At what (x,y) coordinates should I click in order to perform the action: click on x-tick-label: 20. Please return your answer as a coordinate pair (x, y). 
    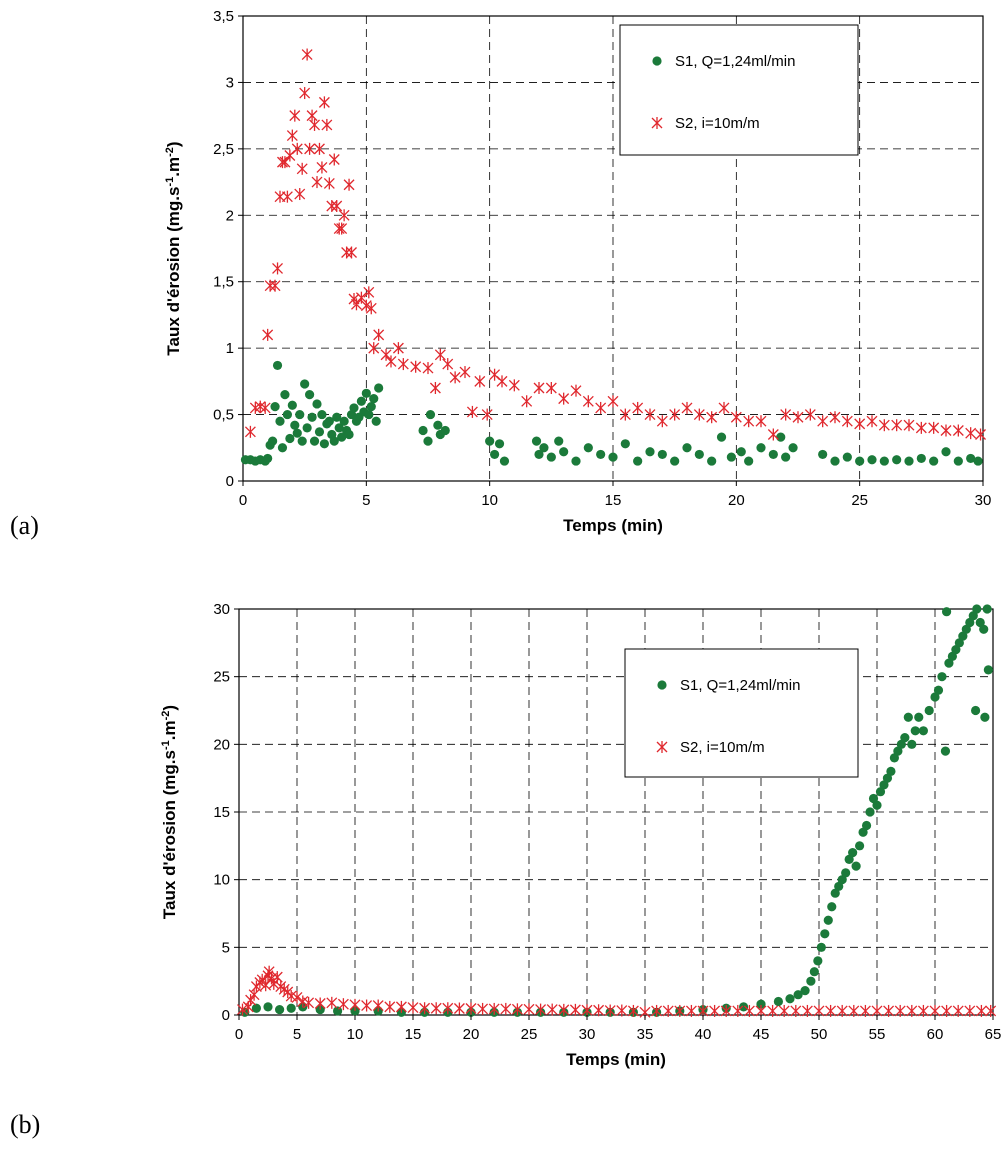
    Looking at the image, I should click on (736, 500).